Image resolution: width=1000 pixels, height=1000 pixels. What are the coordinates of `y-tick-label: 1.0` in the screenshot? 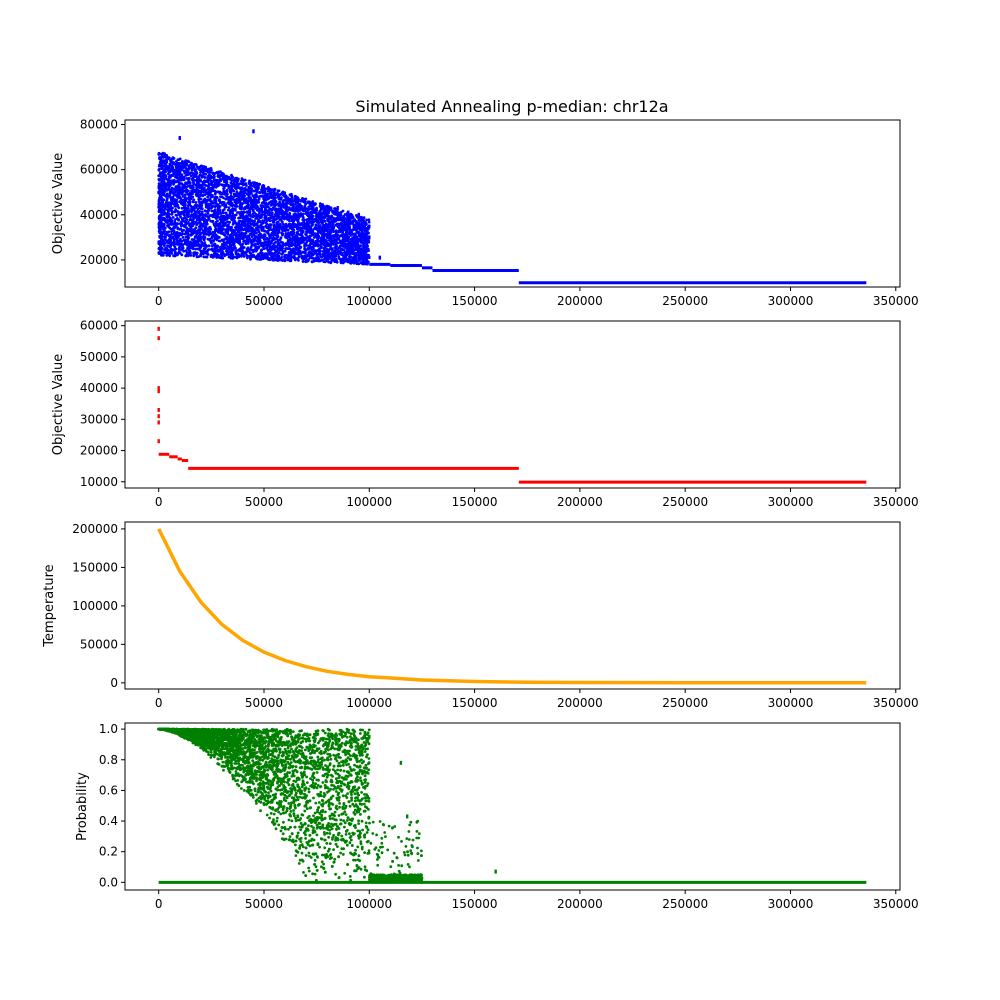 It's located at (108, 729).